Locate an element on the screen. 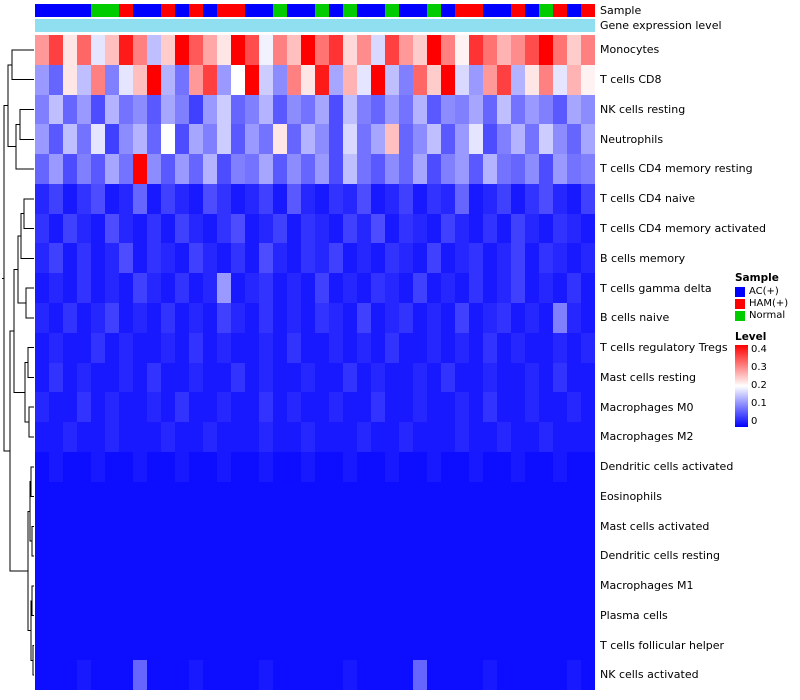 The width and height of the screenshot is (800, 700). row-label: T cells CD4 memory resting is located at coordinates (676, 169).